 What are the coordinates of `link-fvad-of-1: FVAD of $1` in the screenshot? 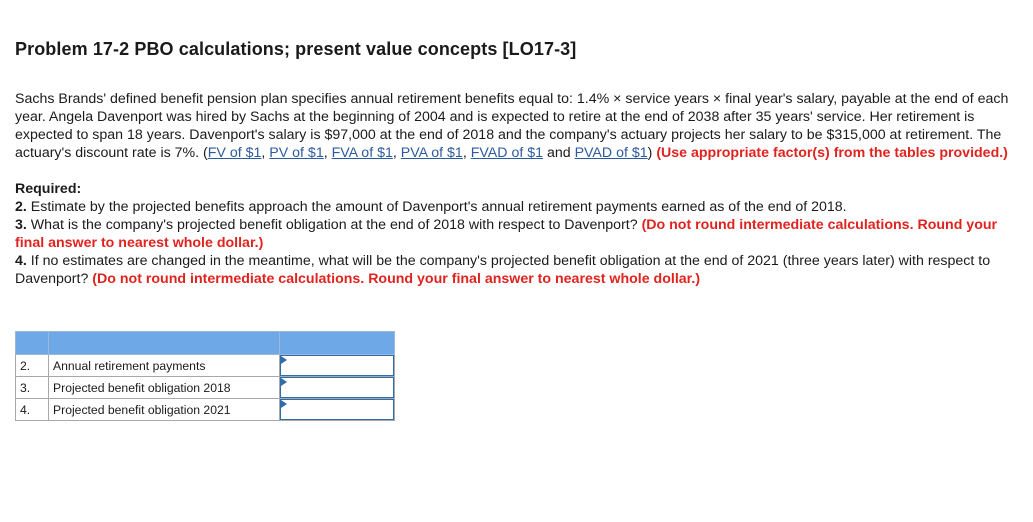 It's located at (506, 153).